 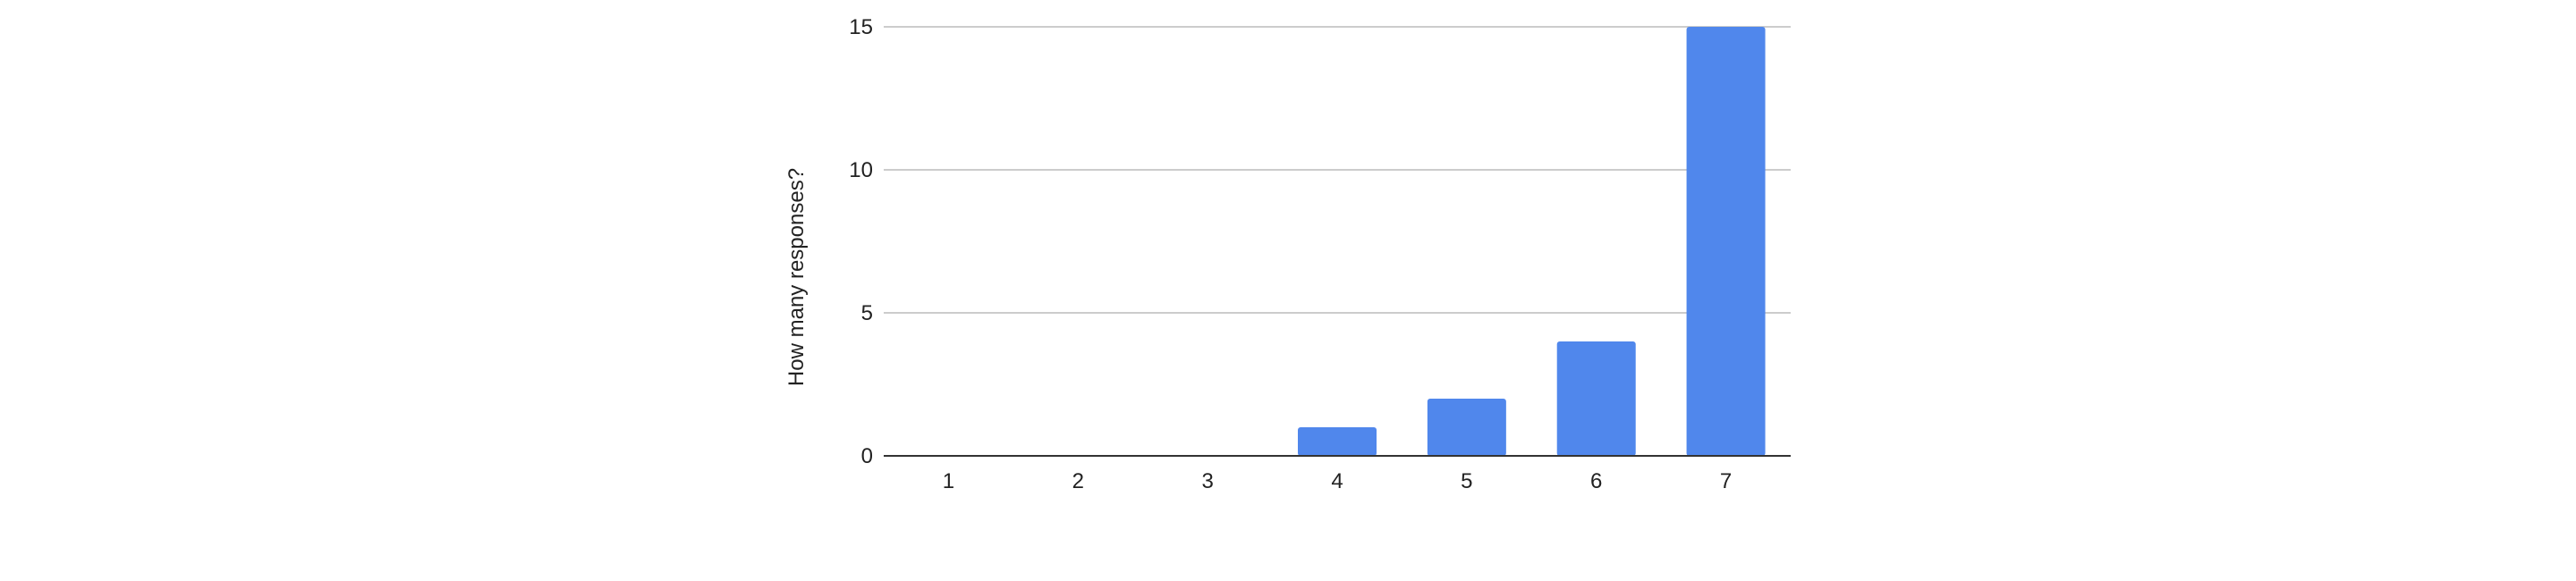 I want to click on x-tick-label: 5, so click(x=1466, y=481).